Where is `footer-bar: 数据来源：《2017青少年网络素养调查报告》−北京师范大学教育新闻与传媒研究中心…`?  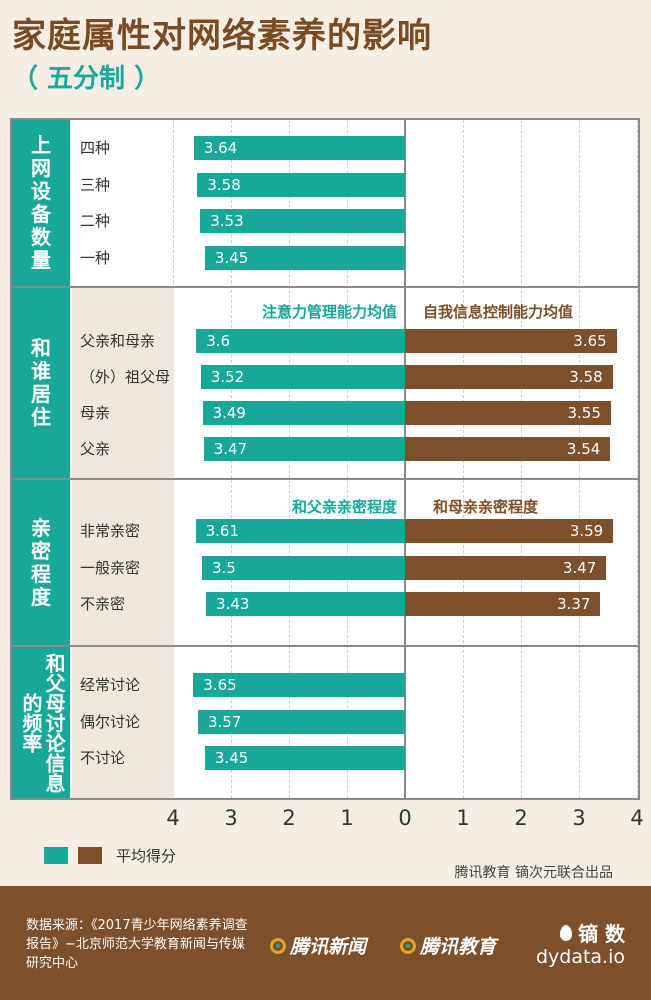
footer-bar: 数据来源：《2017青少年网络素养调查报告》−北京师范大学教育新闻与传媒研究中心… is located at coordinates (325, 943).